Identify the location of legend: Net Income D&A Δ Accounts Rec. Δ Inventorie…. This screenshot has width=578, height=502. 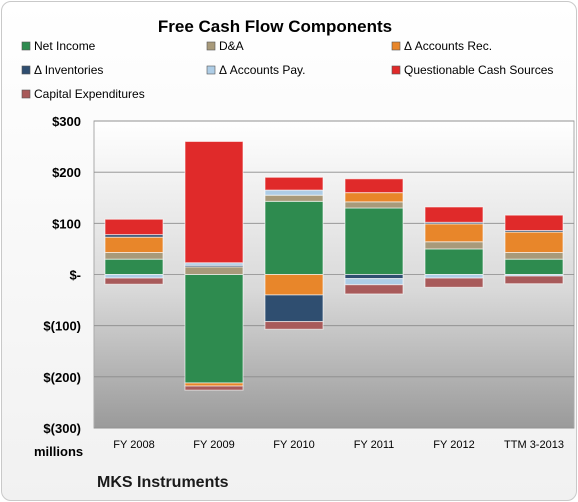
(287, 70).